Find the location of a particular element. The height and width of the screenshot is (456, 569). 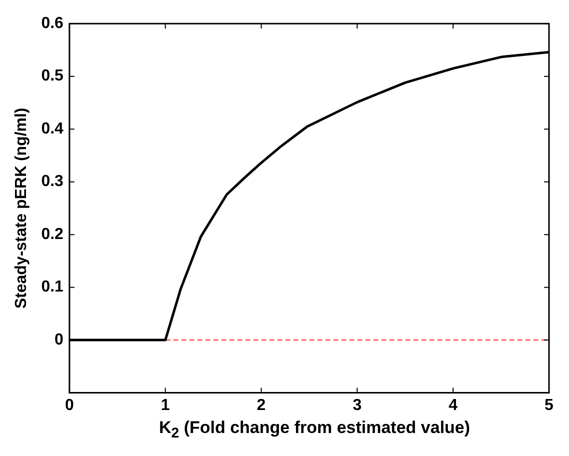

x-tick-label: 5 is located at coordinates (549, 405).